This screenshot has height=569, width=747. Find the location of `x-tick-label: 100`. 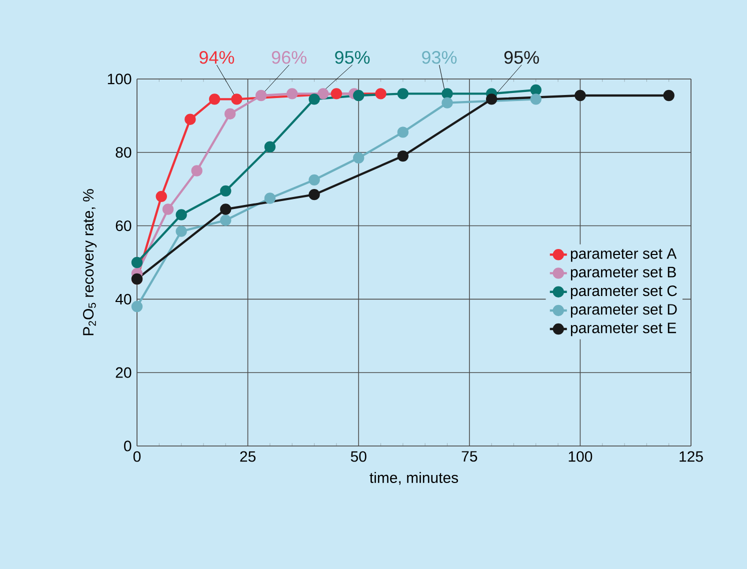

x-tick-label: 100 is located at coordinates (580, 456).